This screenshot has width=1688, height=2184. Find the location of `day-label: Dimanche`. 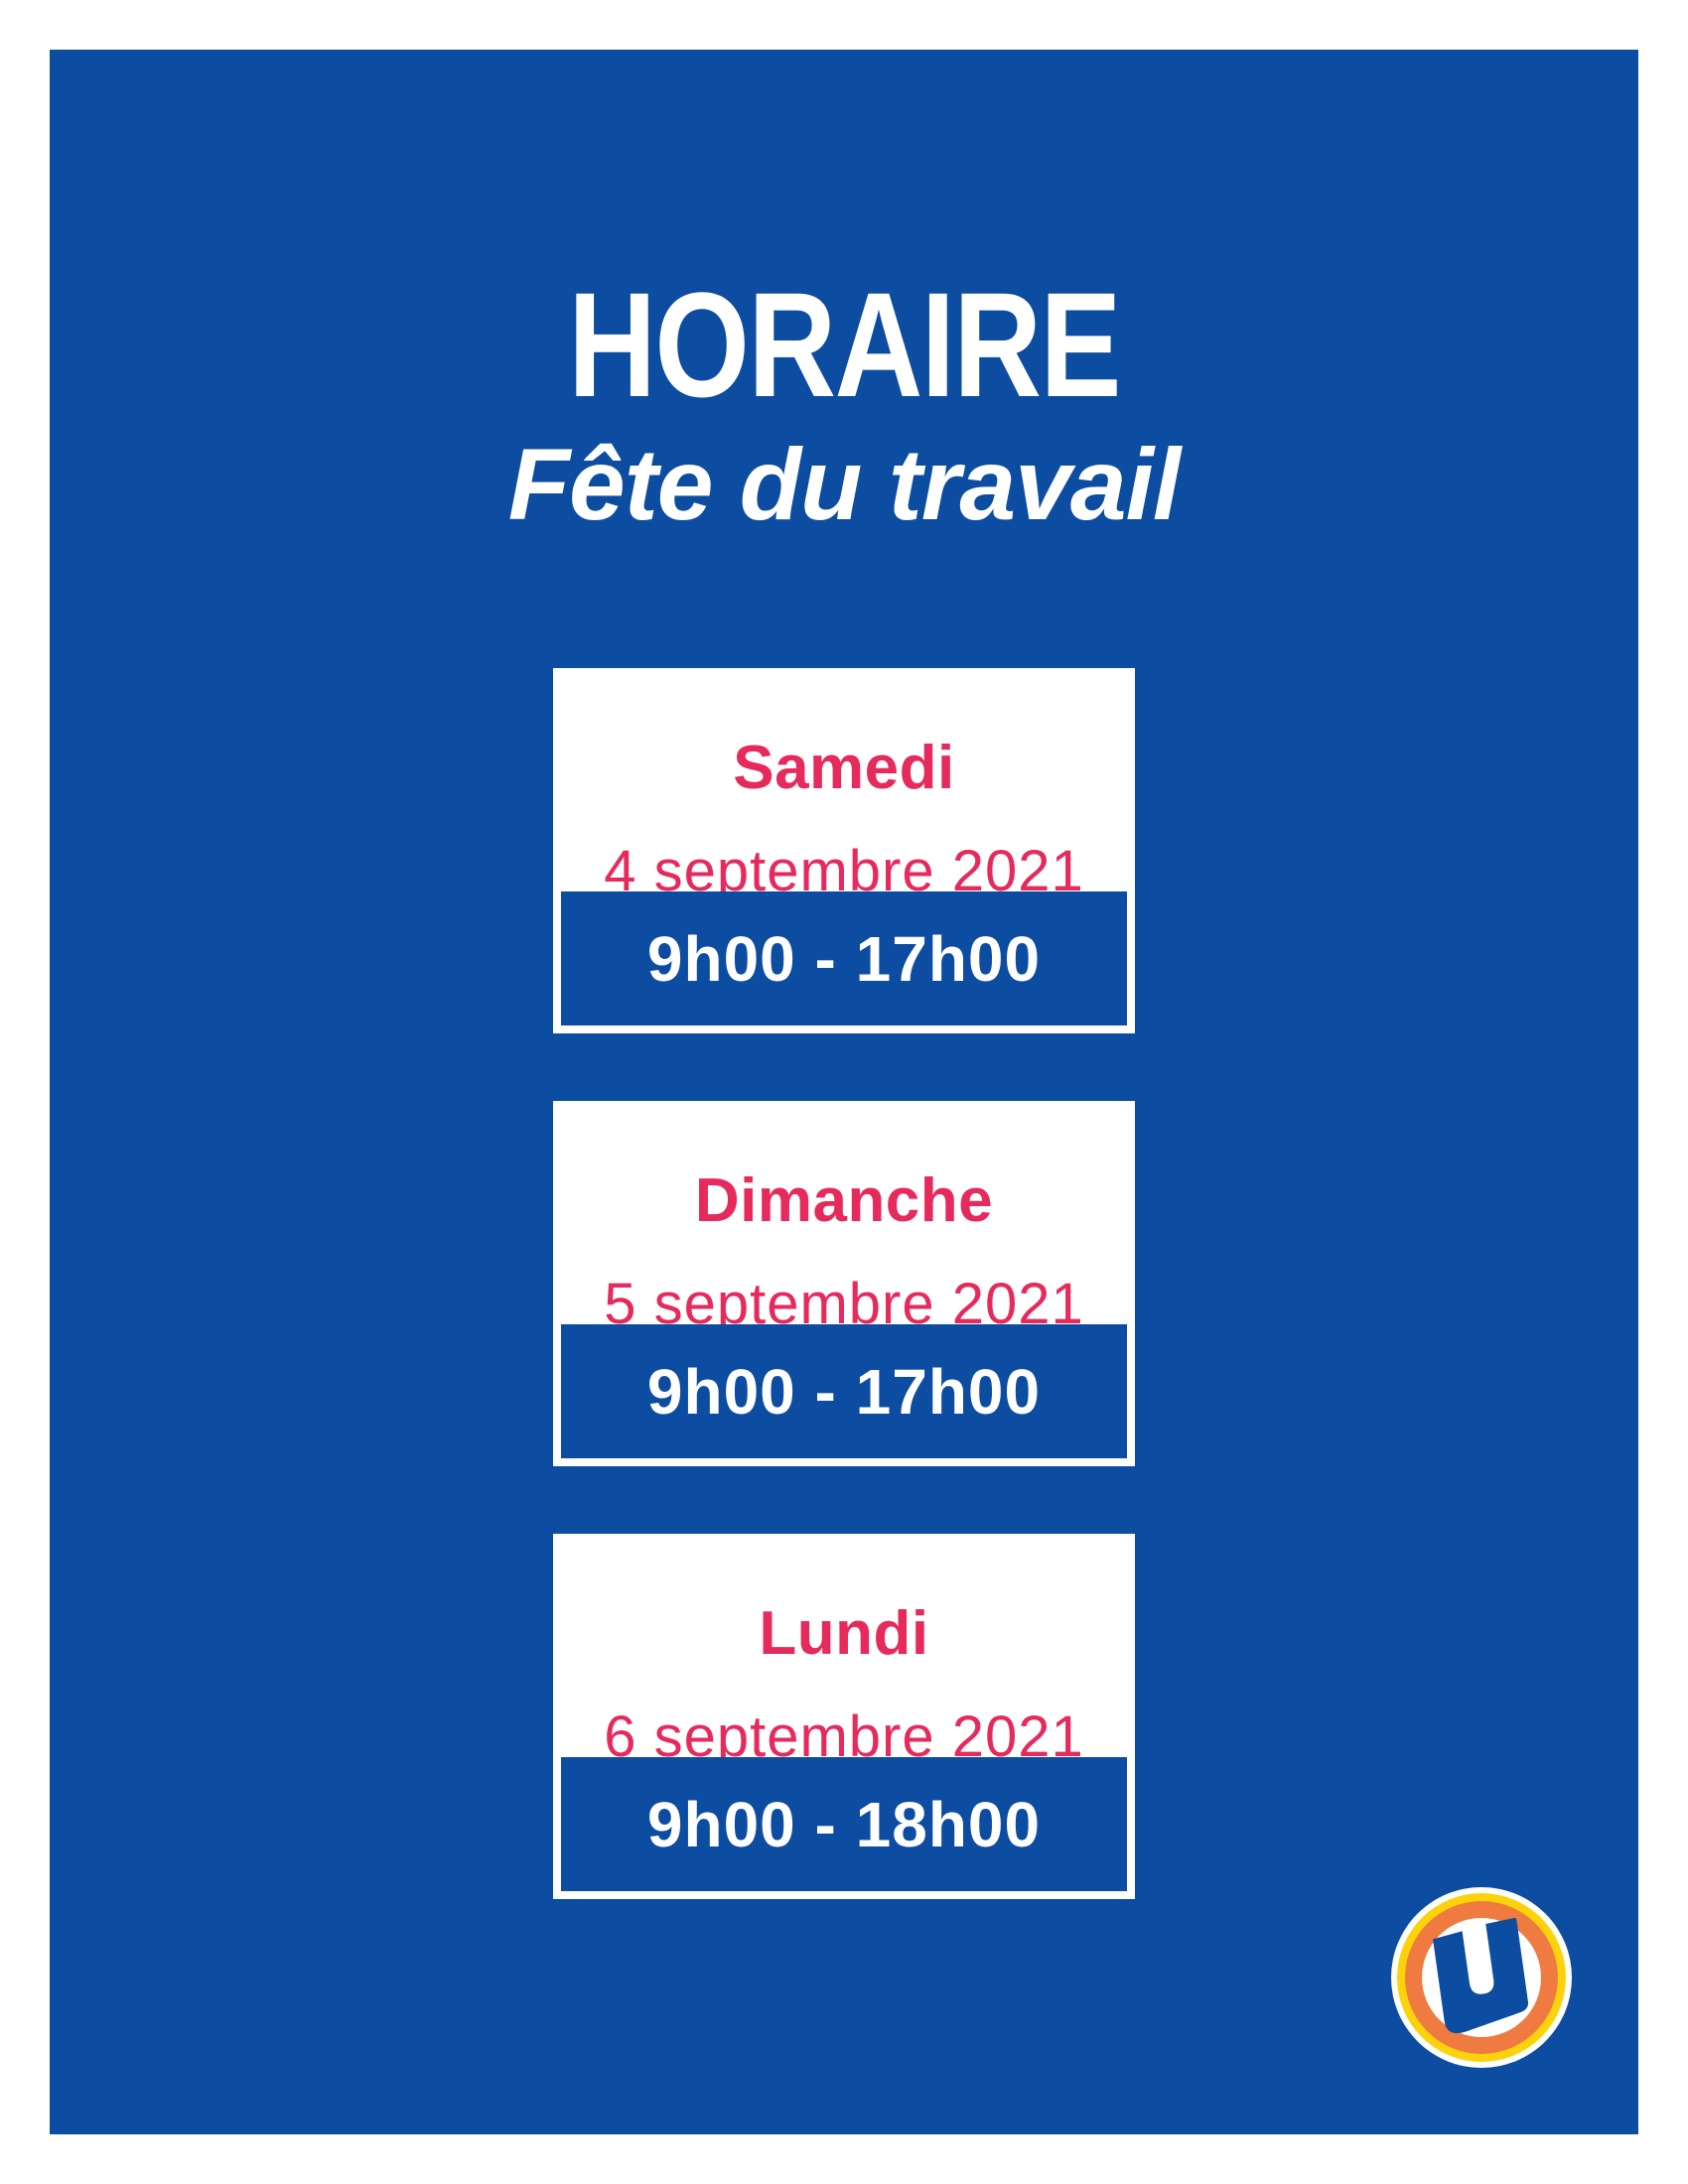

day-label: Dimanche is located at coordinates (844, 1200).